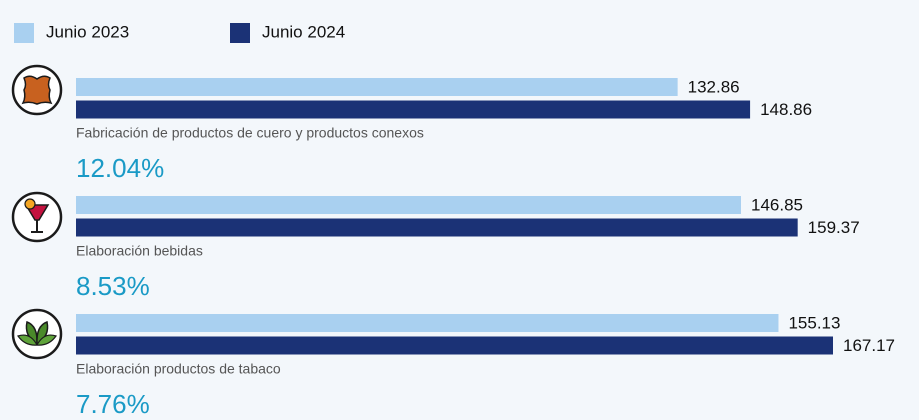 The width and height of the screenshot is (919, 420). I want to click on value-label: 132.86, so click(714, 86).